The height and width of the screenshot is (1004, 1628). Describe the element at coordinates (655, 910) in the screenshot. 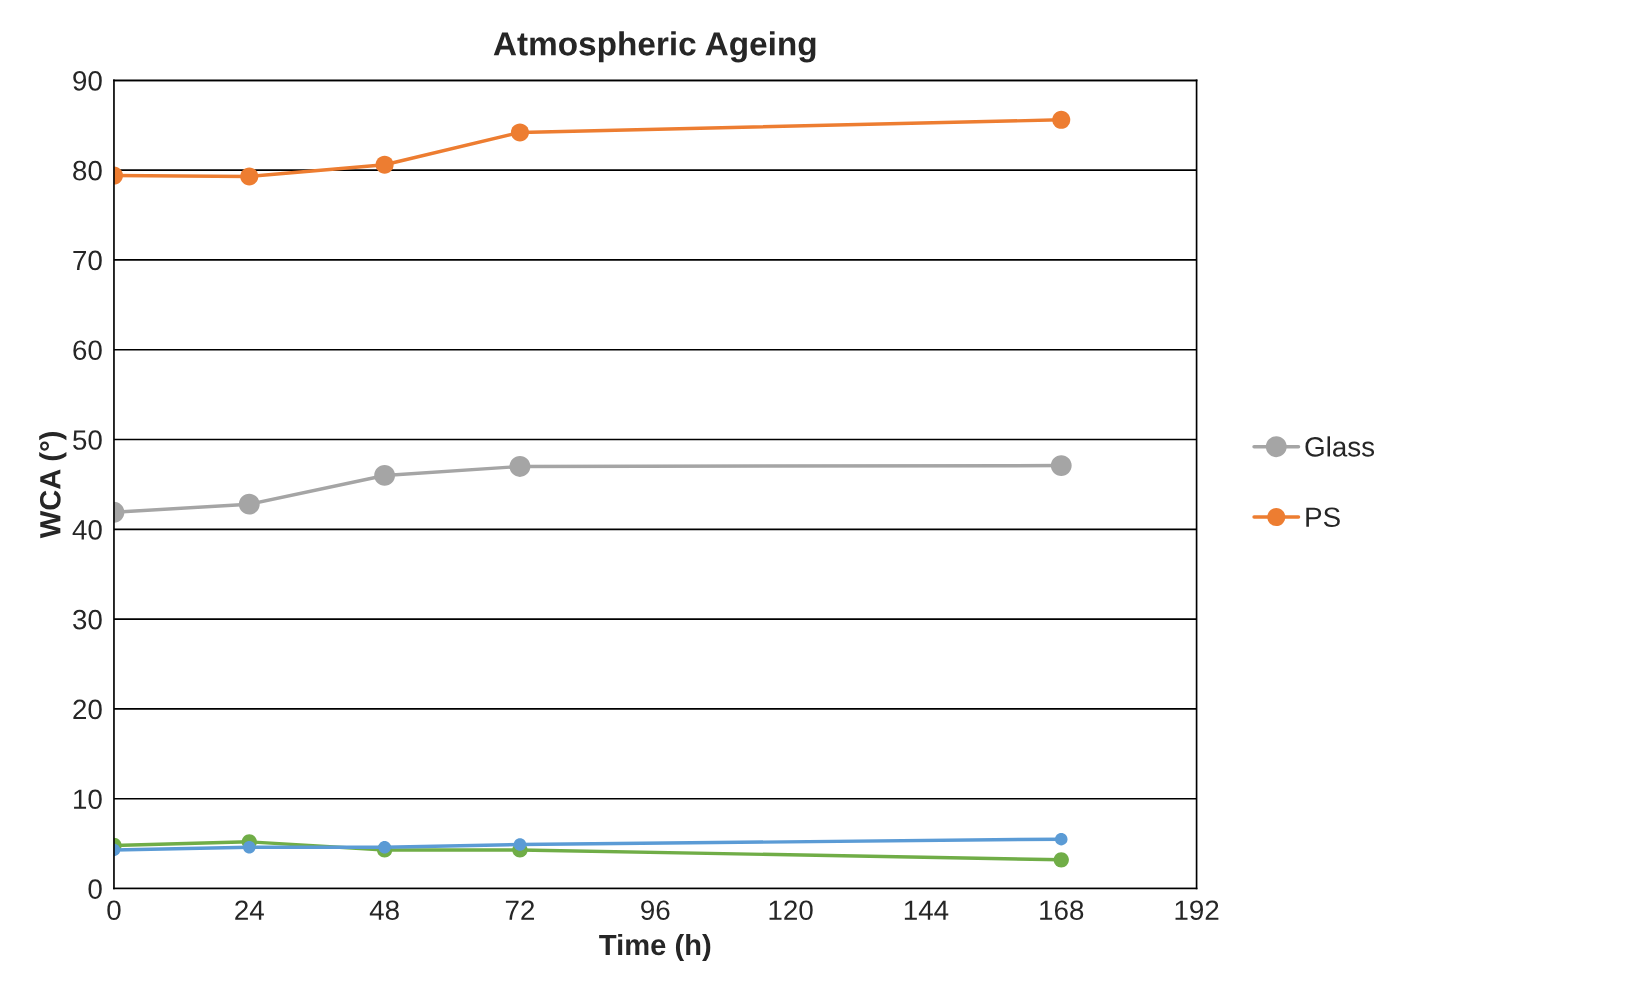

I see `x-tick-label: 96` at that location.